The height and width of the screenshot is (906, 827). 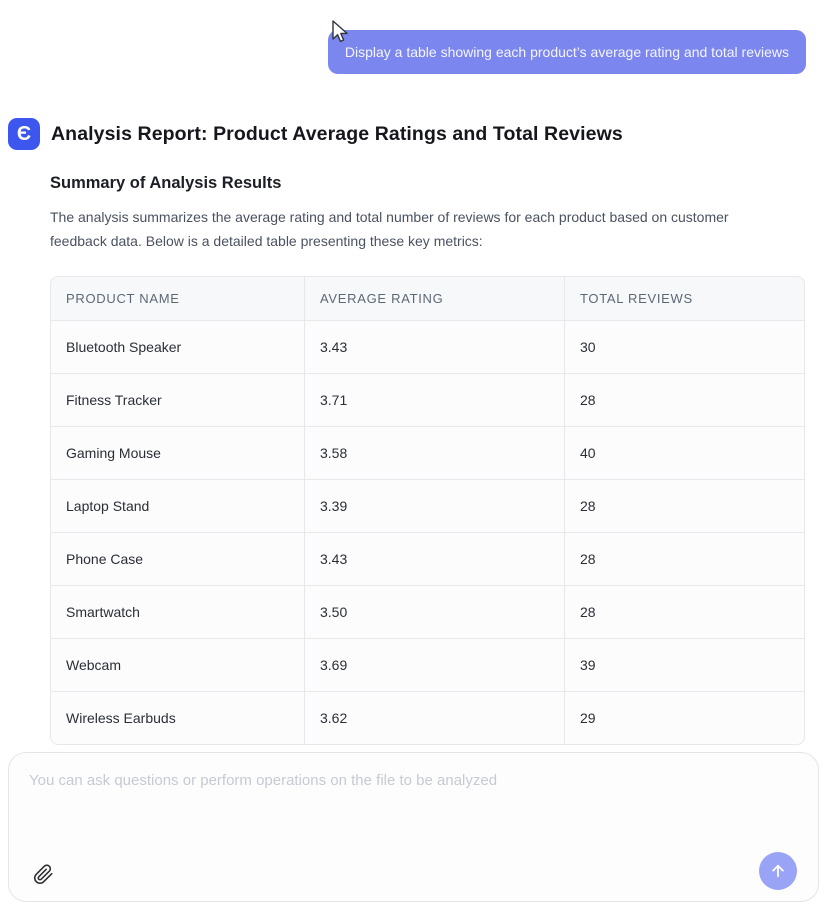 I want to click on section-heading: Summary of Analysis Results, so click(x=166, y=183).